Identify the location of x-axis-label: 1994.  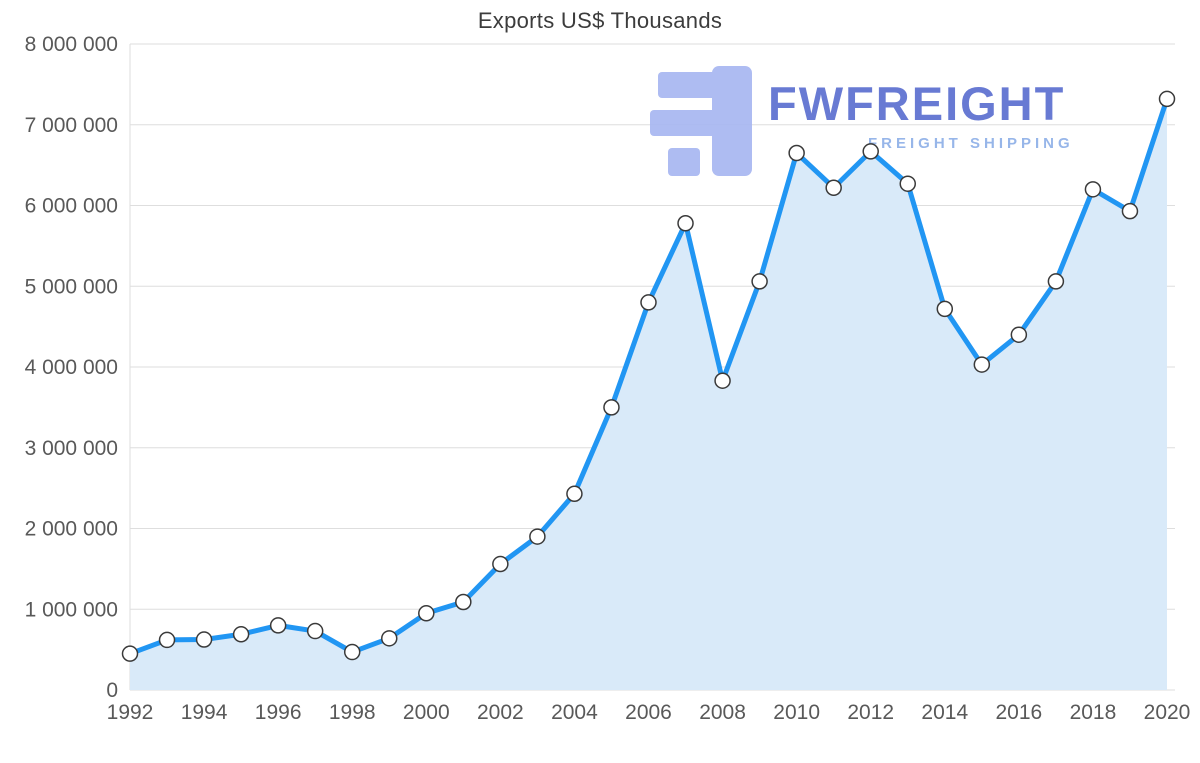
(204, 712).